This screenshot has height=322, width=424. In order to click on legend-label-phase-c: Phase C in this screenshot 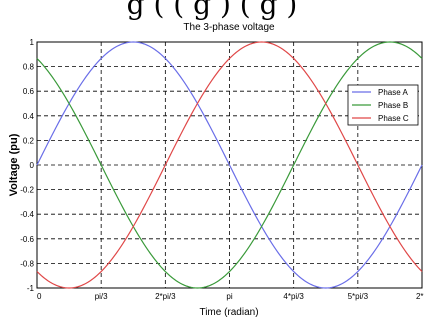, I will do `click(393, 118)`.